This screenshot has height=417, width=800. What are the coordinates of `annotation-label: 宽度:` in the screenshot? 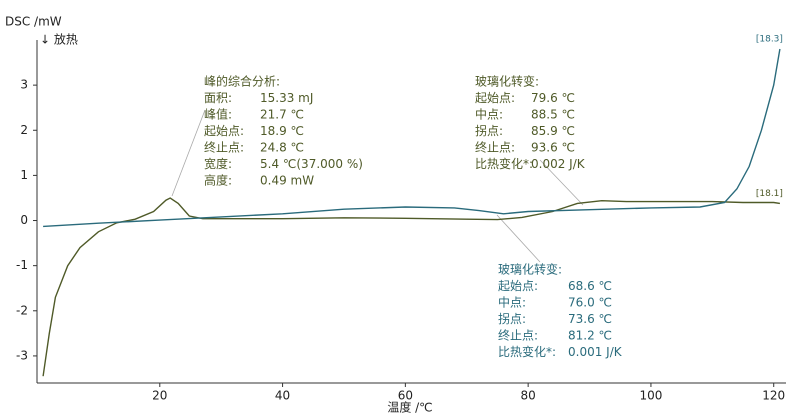 It's located at (218, 163).